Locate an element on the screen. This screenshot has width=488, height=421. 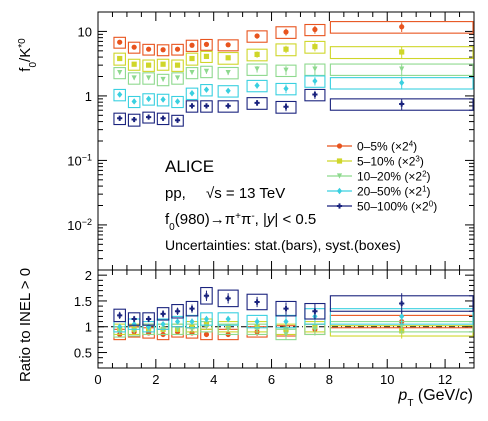
decay-label: f0(980)→π+π-, |y| < 0.5 is located at coordinates (240, 222).